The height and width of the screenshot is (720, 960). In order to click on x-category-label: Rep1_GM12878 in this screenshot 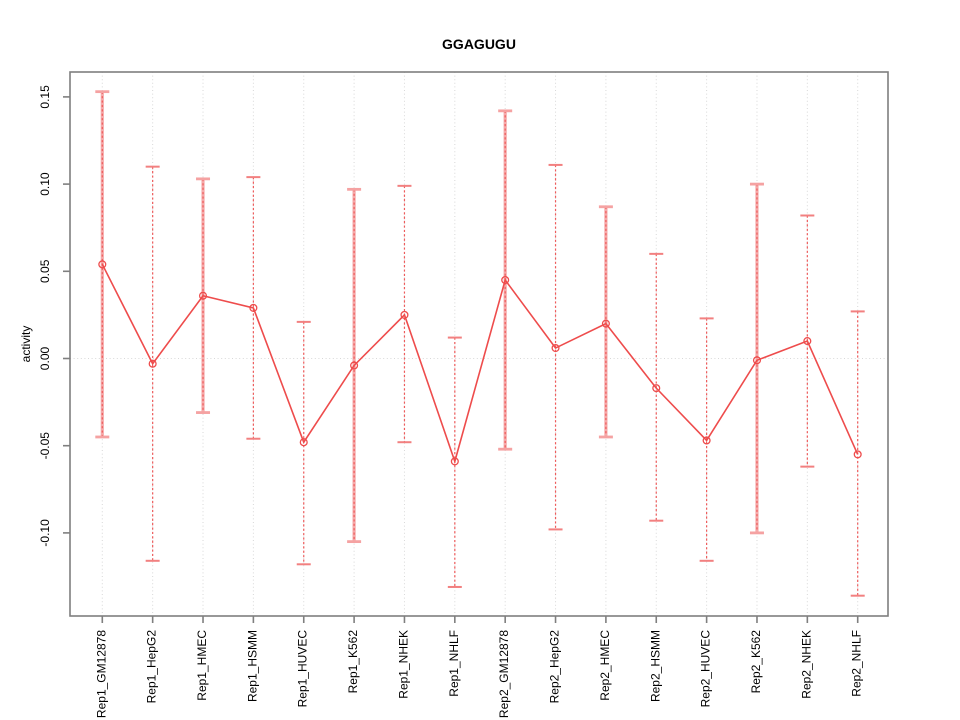, I will do `click(101, 674)`.